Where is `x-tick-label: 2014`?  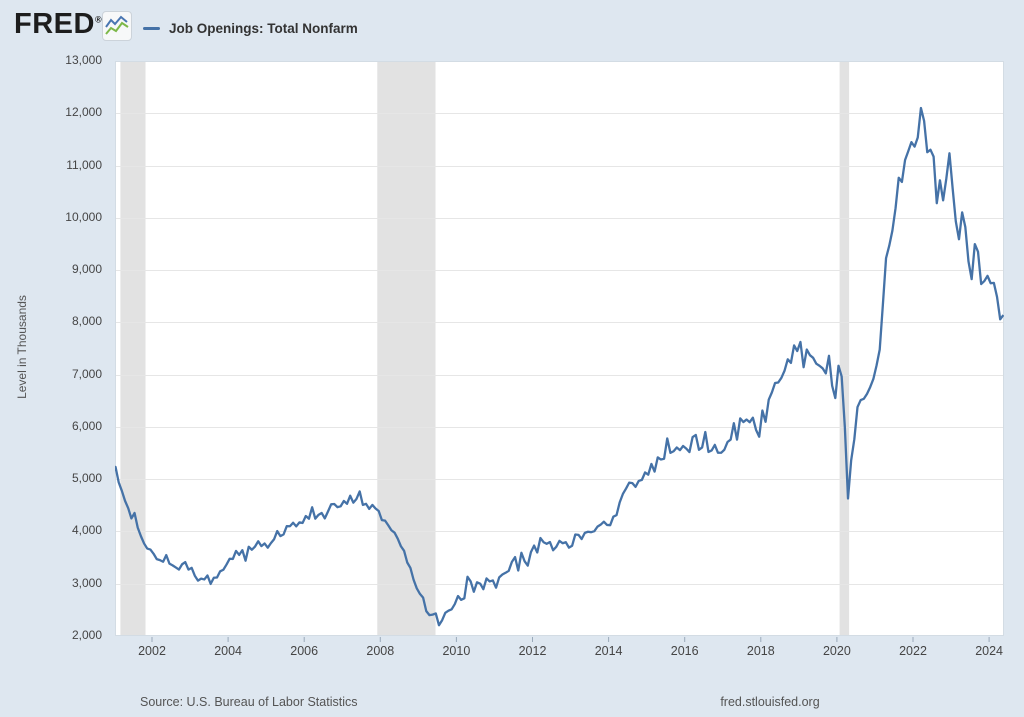 x-tick-label: 2014 is located at coordinates (608, 651).